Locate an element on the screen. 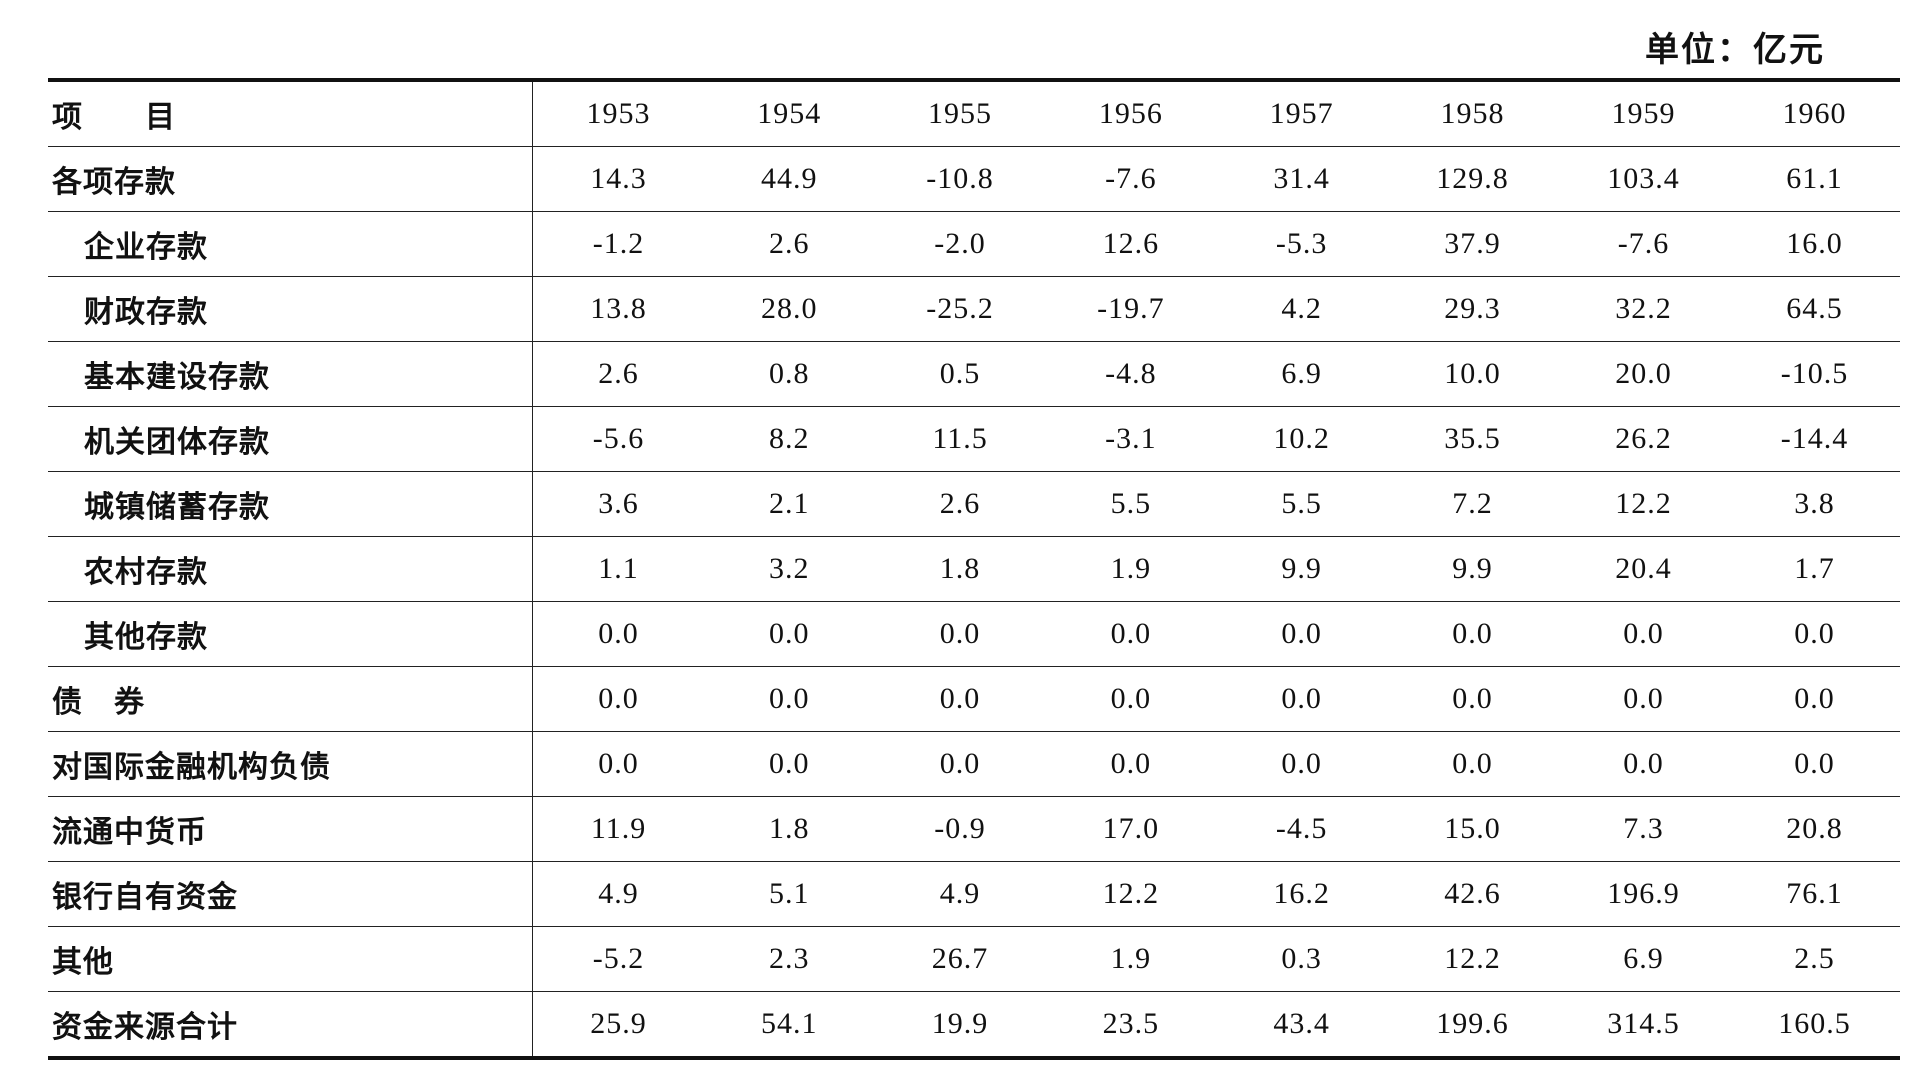 Image resolution: width=1920 pixels, height=1075 pixels. cell-value: 1.7 is located at coordinates (1814, 569).